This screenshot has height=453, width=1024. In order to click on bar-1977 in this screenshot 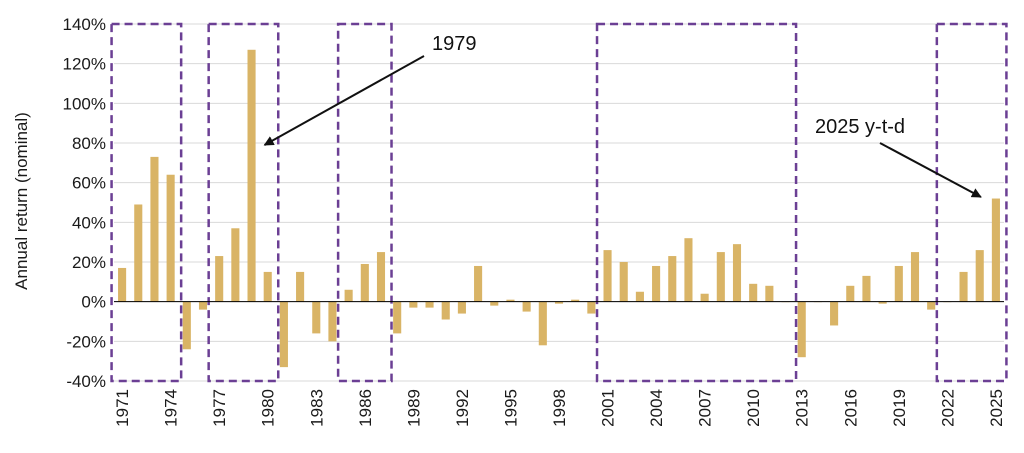, I will do `click(219, 279)`.